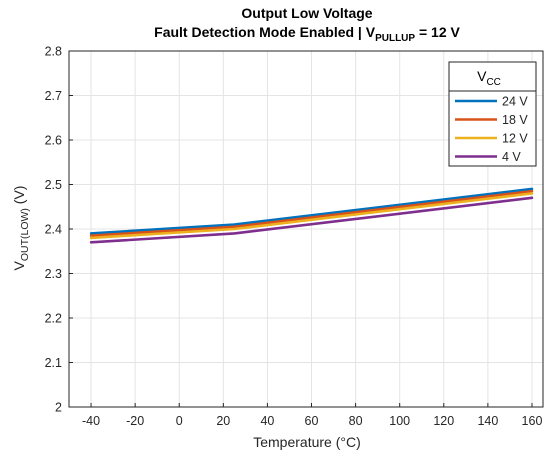 The image size is (549, 459). I want to click on y-tick-label: 2.1, so click(53, 363).